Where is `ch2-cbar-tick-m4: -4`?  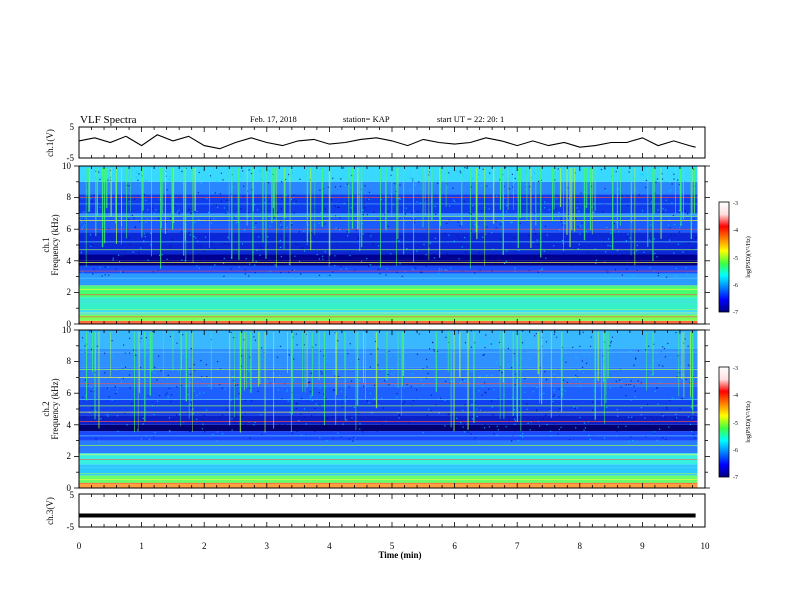 ch2-cbar-tick-m4: -4 is located at coordinates (735, 396).